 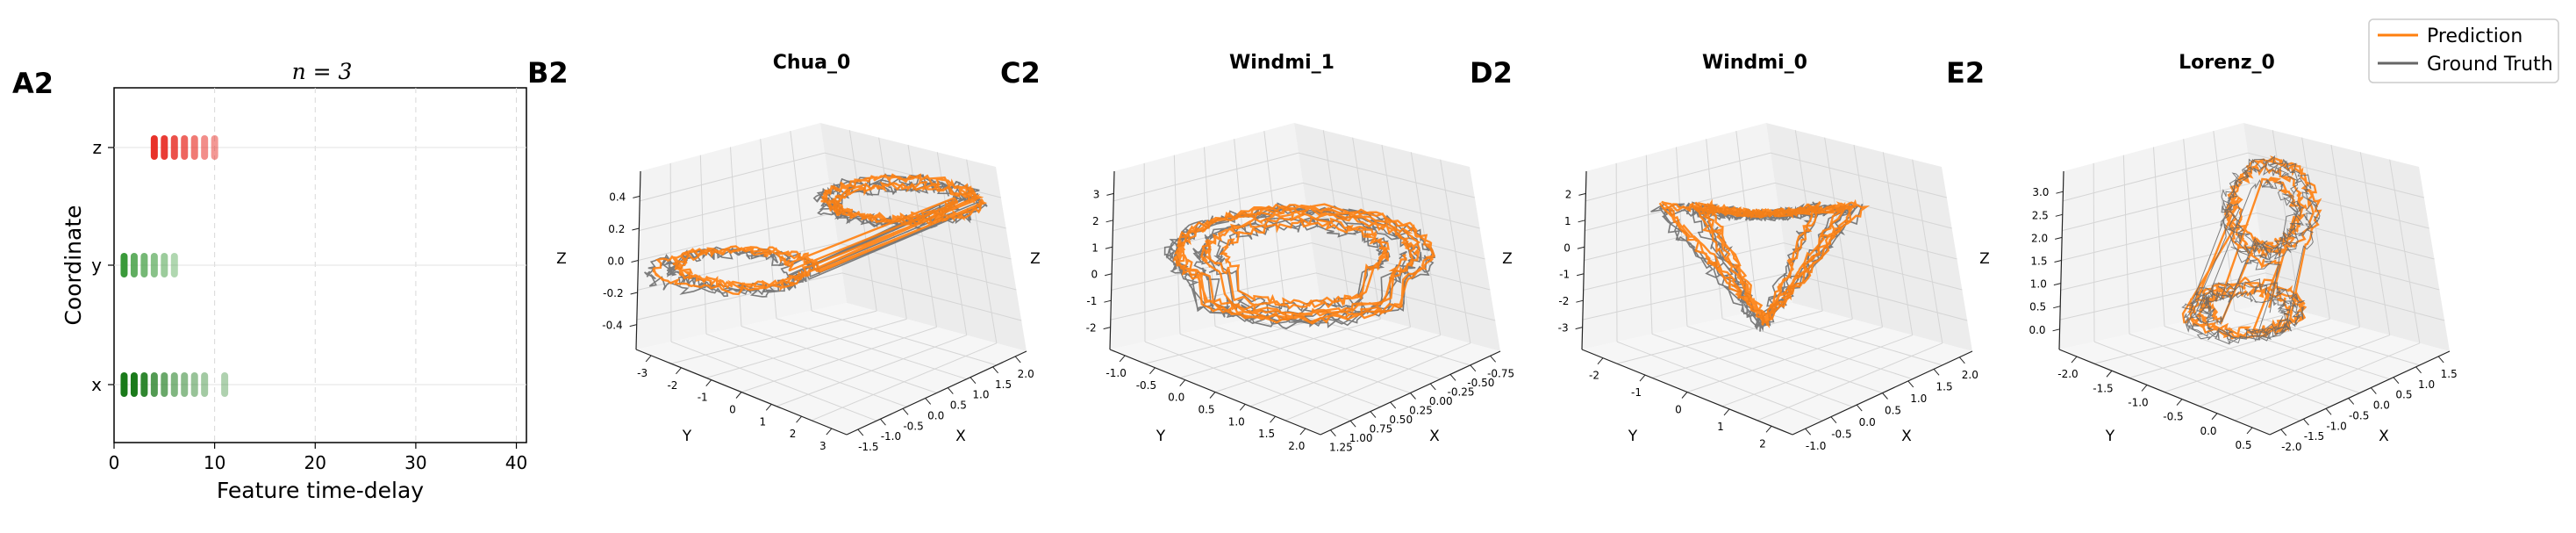 I want to click on x-tick-label: -1.5, so click(x=868, y=447).